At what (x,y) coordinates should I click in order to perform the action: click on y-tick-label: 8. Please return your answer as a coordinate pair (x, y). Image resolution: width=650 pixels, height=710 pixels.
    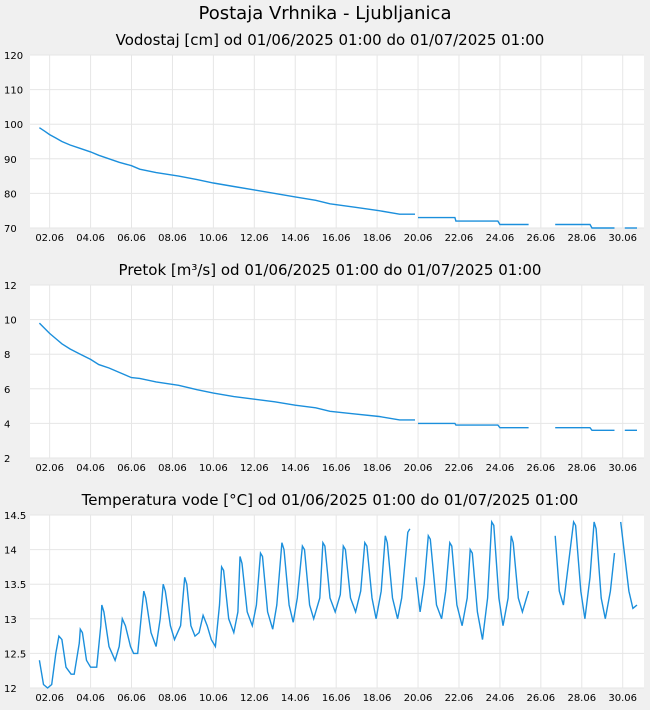
    Looking at the image, I should click on (7, 355).